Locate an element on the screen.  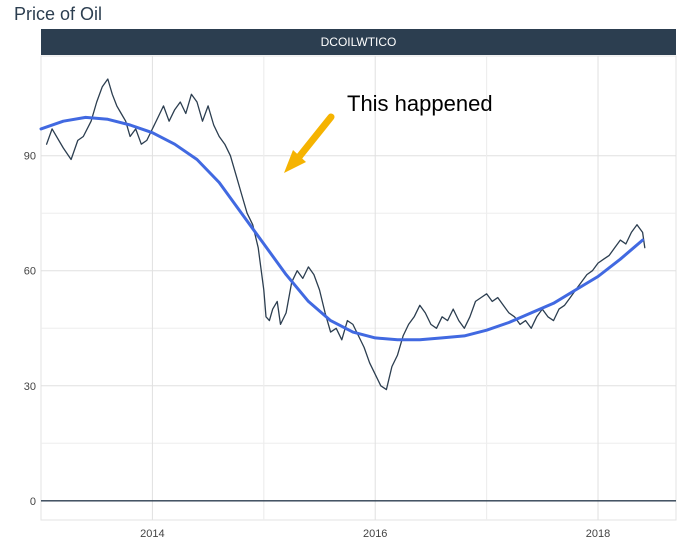
page-title: Price of Oil is located at coordinates (58, 14).